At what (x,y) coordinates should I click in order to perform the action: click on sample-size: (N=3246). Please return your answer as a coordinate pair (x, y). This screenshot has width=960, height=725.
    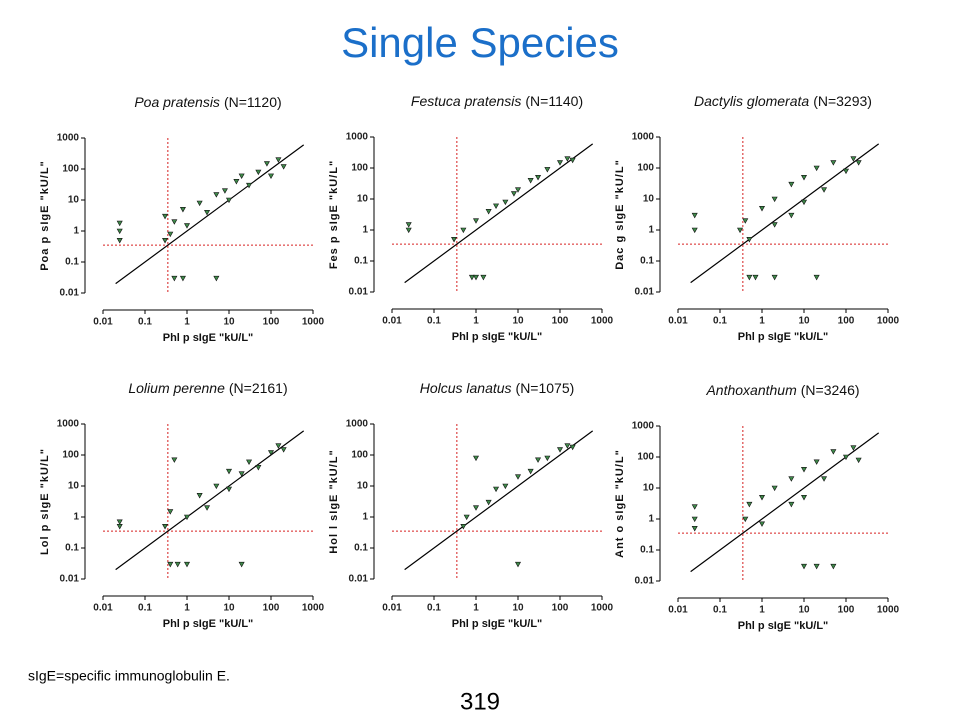
    Looking at the image, I should click on (830, 390).